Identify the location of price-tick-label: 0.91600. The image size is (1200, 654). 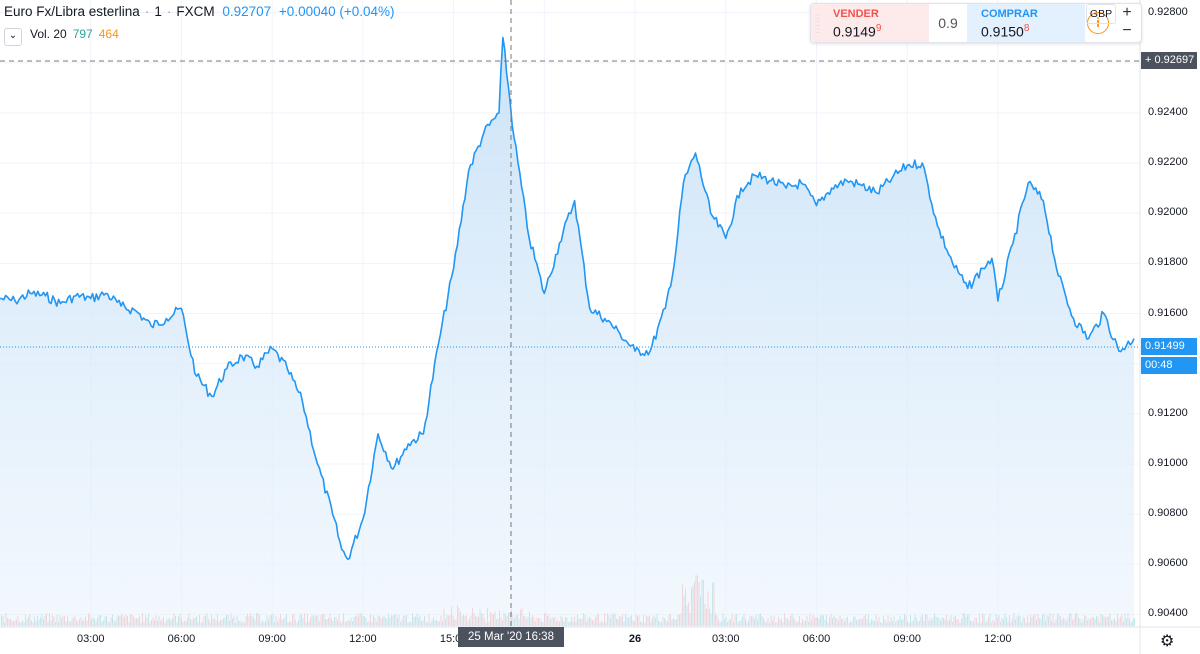
(1168, 312).